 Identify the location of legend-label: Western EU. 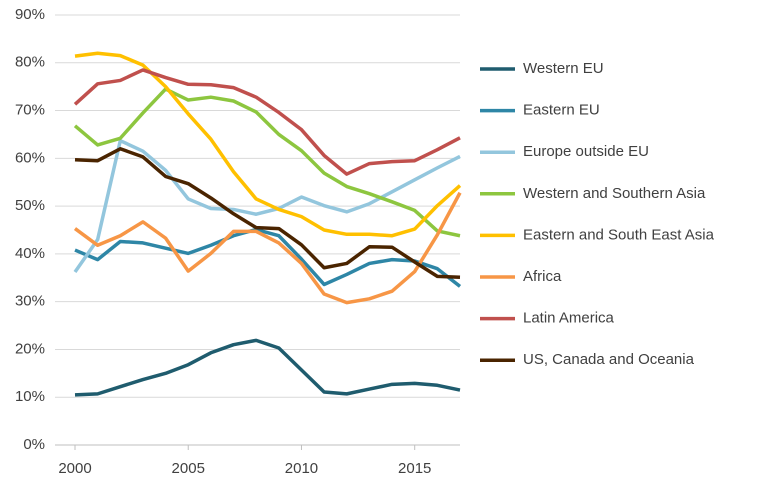
(563, 68).